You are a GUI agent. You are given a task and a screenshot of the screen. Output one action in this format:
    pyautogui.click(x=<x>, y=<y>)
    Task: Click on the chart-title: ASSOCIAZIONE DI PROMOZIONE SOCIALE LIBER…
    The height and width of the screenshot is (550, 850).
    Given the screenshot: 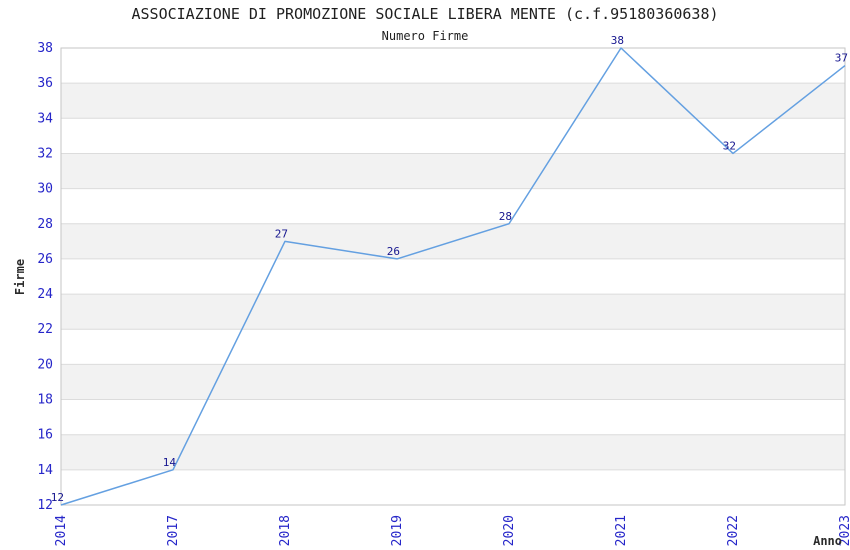 What is the action you would take?
    pyautogui.click(x=425, y=14)
    